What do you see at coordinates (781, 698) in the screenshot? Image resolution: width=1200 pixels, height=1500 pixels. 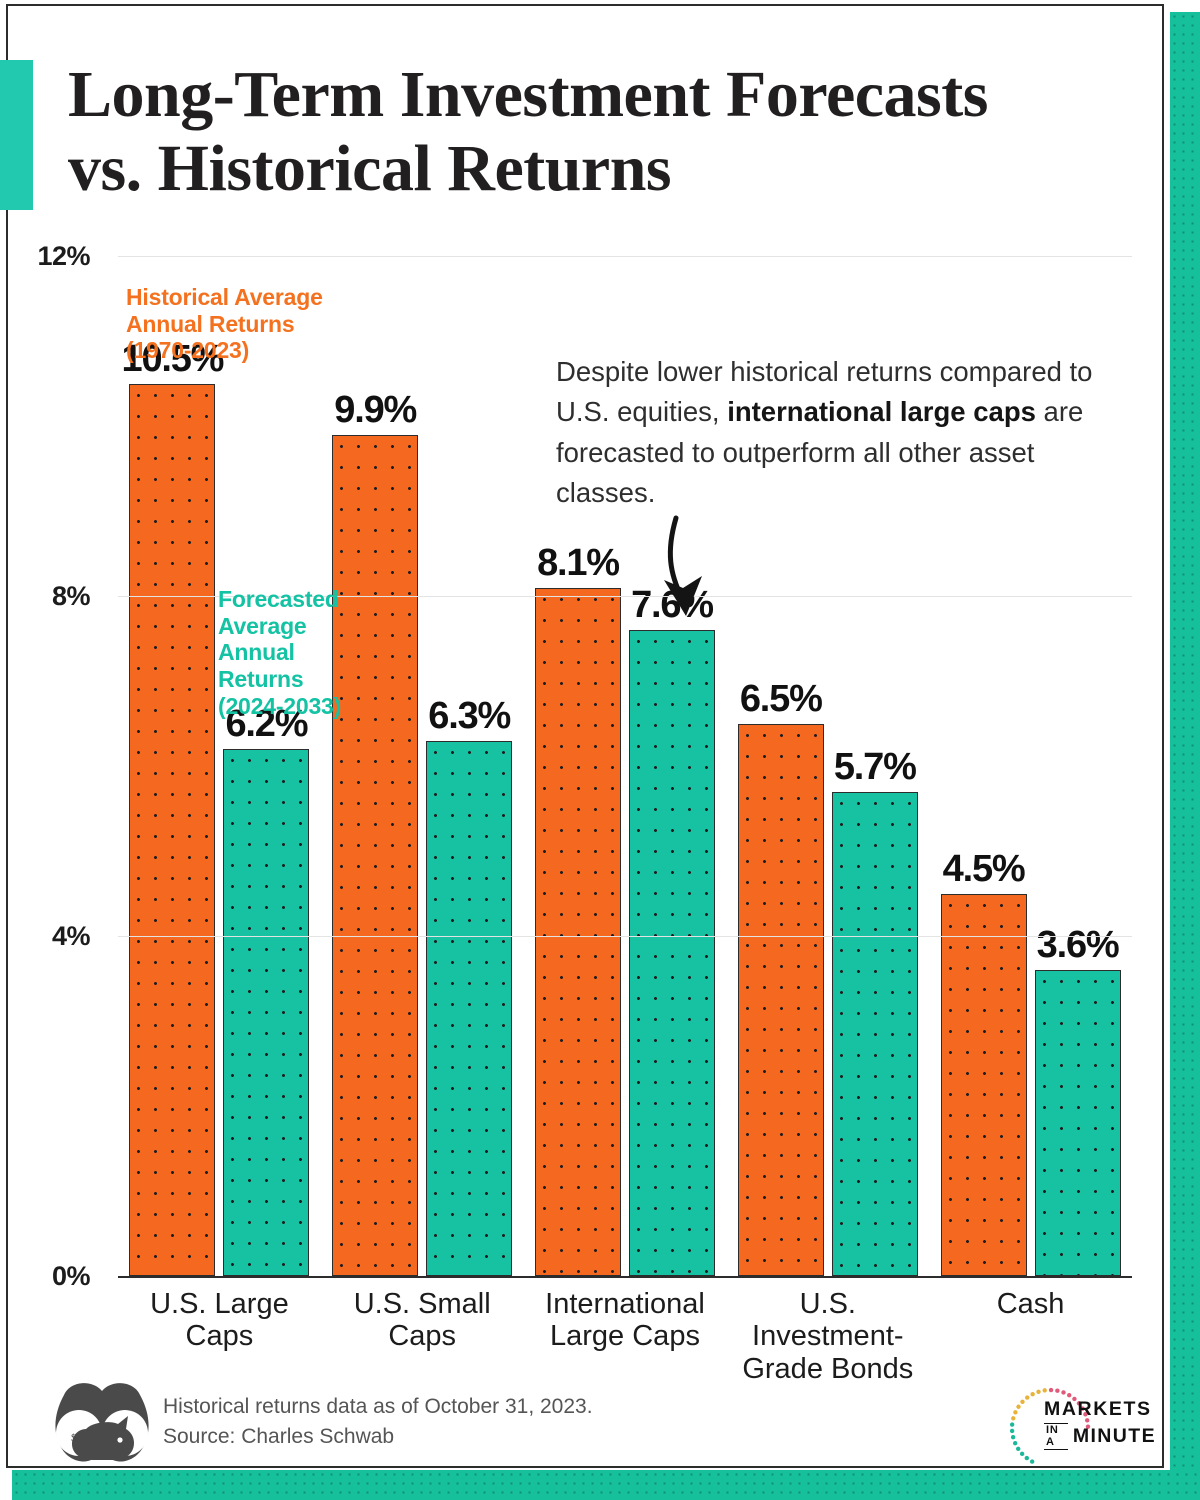 I see `bar-value-label: 6.5%` at bounding box center [781, 698].